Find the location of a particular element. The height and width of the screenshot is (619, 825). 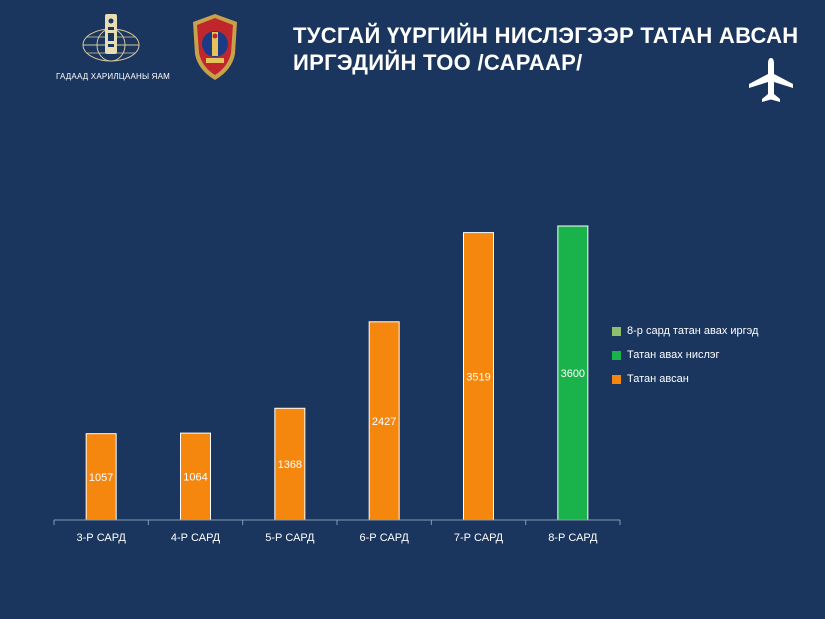

mfa-globe-logo-icon is located at coordinates (111, 38).